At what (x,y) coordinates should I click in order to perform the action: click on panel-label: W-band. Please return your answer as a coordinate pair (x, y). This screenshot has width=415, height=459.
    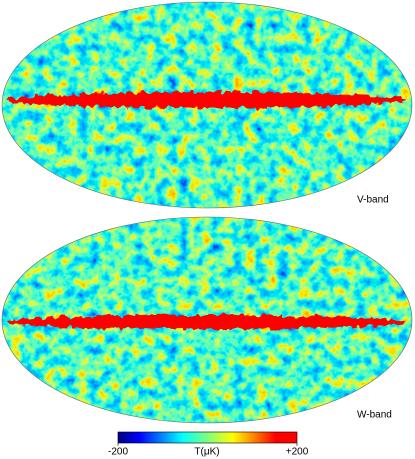
    Looking at the image, I should click on (374, 415).